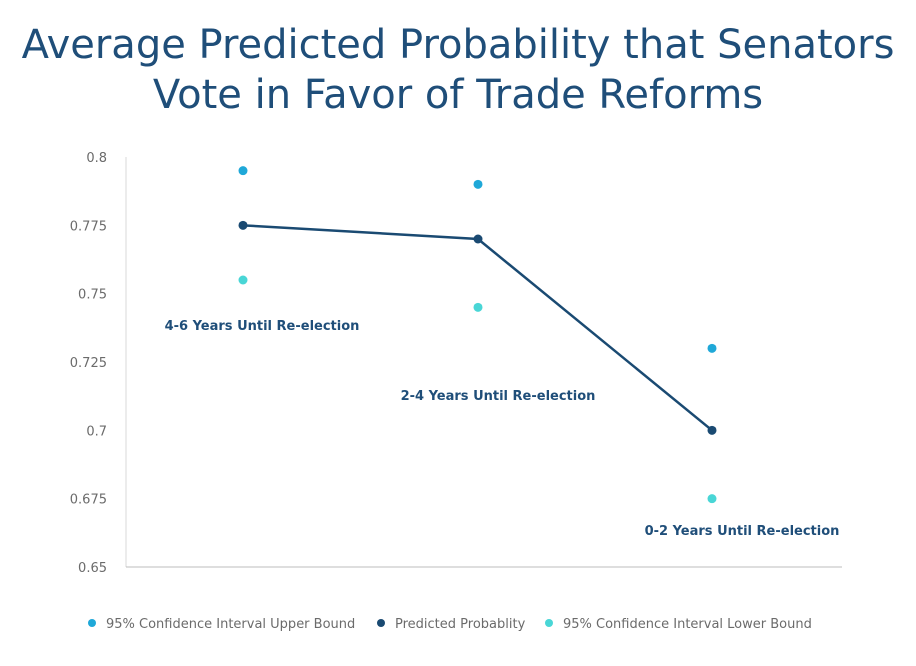 The height and width of the screenshot is (666, 916). Describe the element at coordinates (88, 363) in the screenshot. I see `y-tick-label: 0.725` at that location.